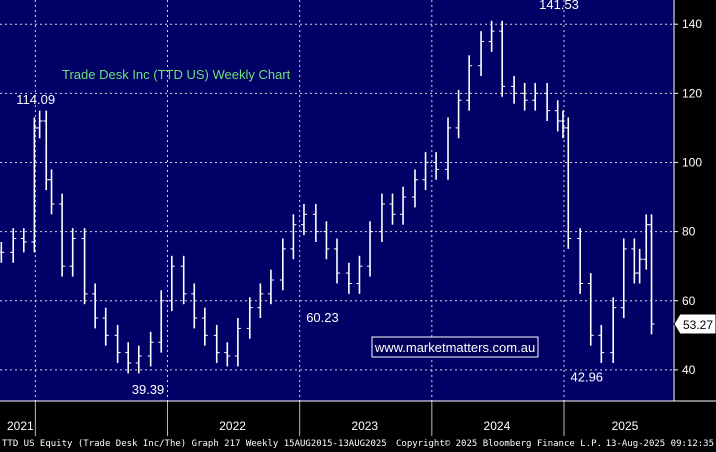 The width and height of the screenshot is (716, 452). Describe the element at coordinates (625, 426) in the screenshot. I see `x-tick-label: 2025` at that location.